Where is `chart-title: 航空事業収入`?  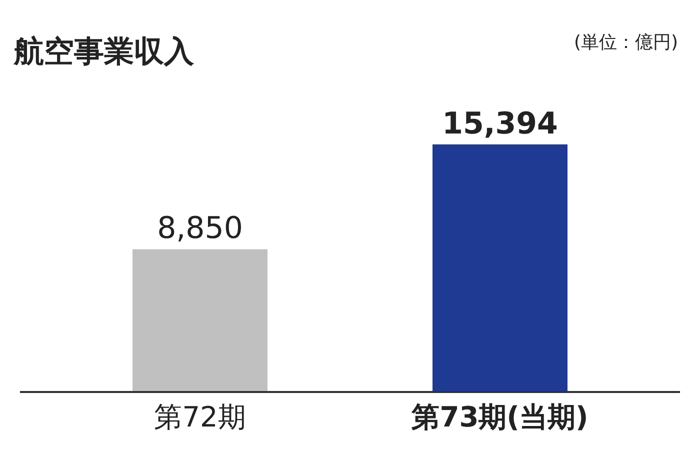 chart-title: 航空事業収入 is located at coordinates (103, 52).